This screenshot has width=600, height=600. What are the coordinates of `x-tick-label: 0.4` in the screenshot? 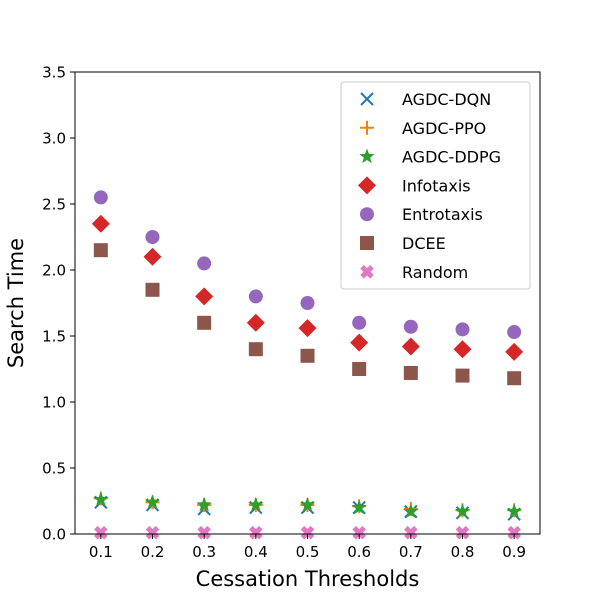 It's located at (256, 552).